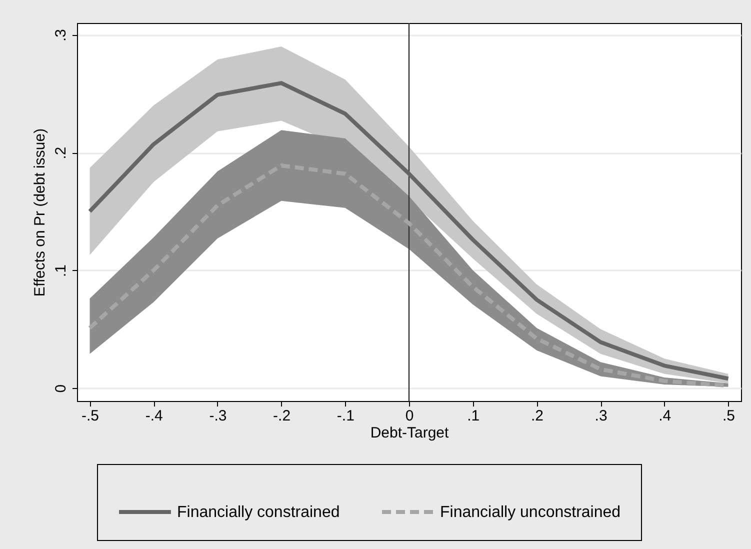 The image size is (751, 549). I want to click on x-tick-label: .1, so click(473, 416).